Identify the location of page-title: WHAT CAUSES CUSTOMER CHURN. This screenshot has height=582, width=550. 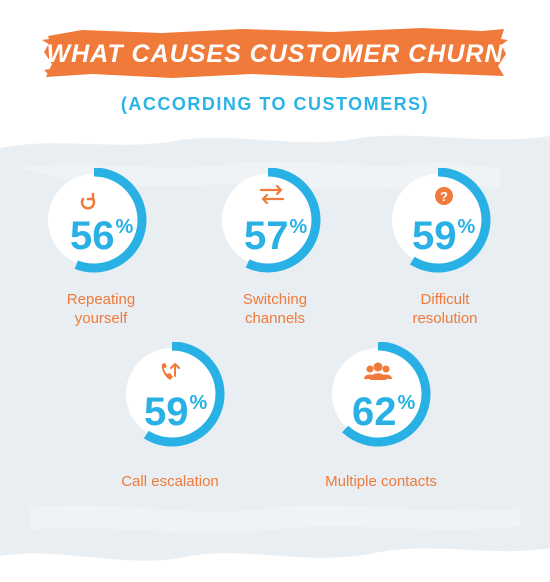
(275, 54).